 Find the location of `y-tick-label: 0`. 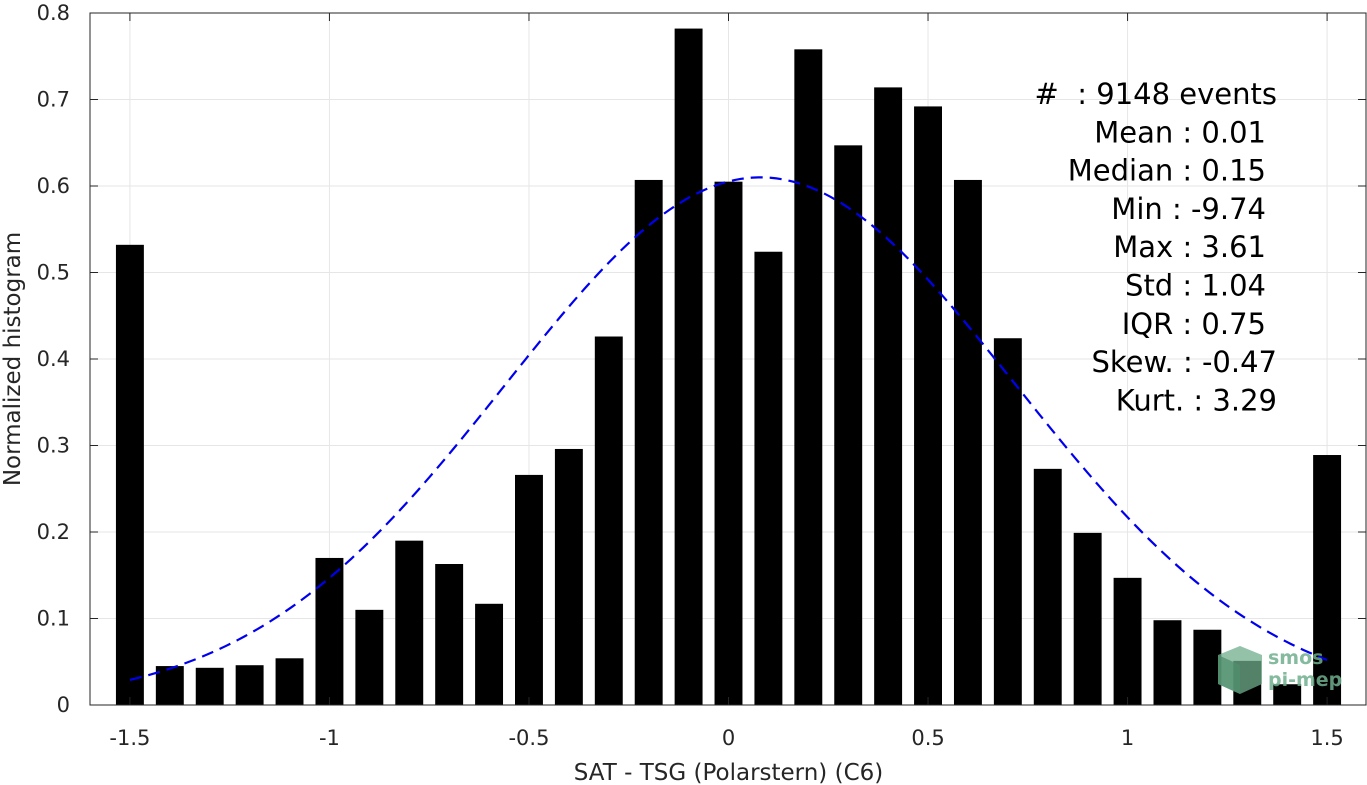

y-tick-label: 0 is located at coordinates (63, 705).